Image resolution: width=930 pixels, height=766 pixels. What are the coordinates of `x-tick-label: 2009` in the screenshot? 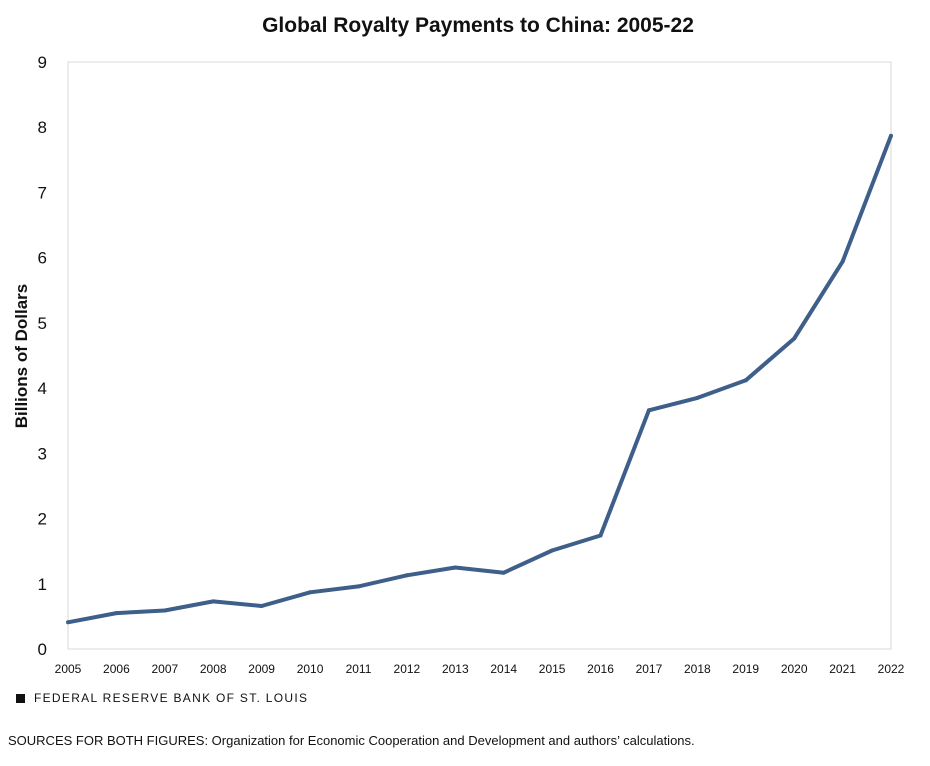 It's located at (261, 669).